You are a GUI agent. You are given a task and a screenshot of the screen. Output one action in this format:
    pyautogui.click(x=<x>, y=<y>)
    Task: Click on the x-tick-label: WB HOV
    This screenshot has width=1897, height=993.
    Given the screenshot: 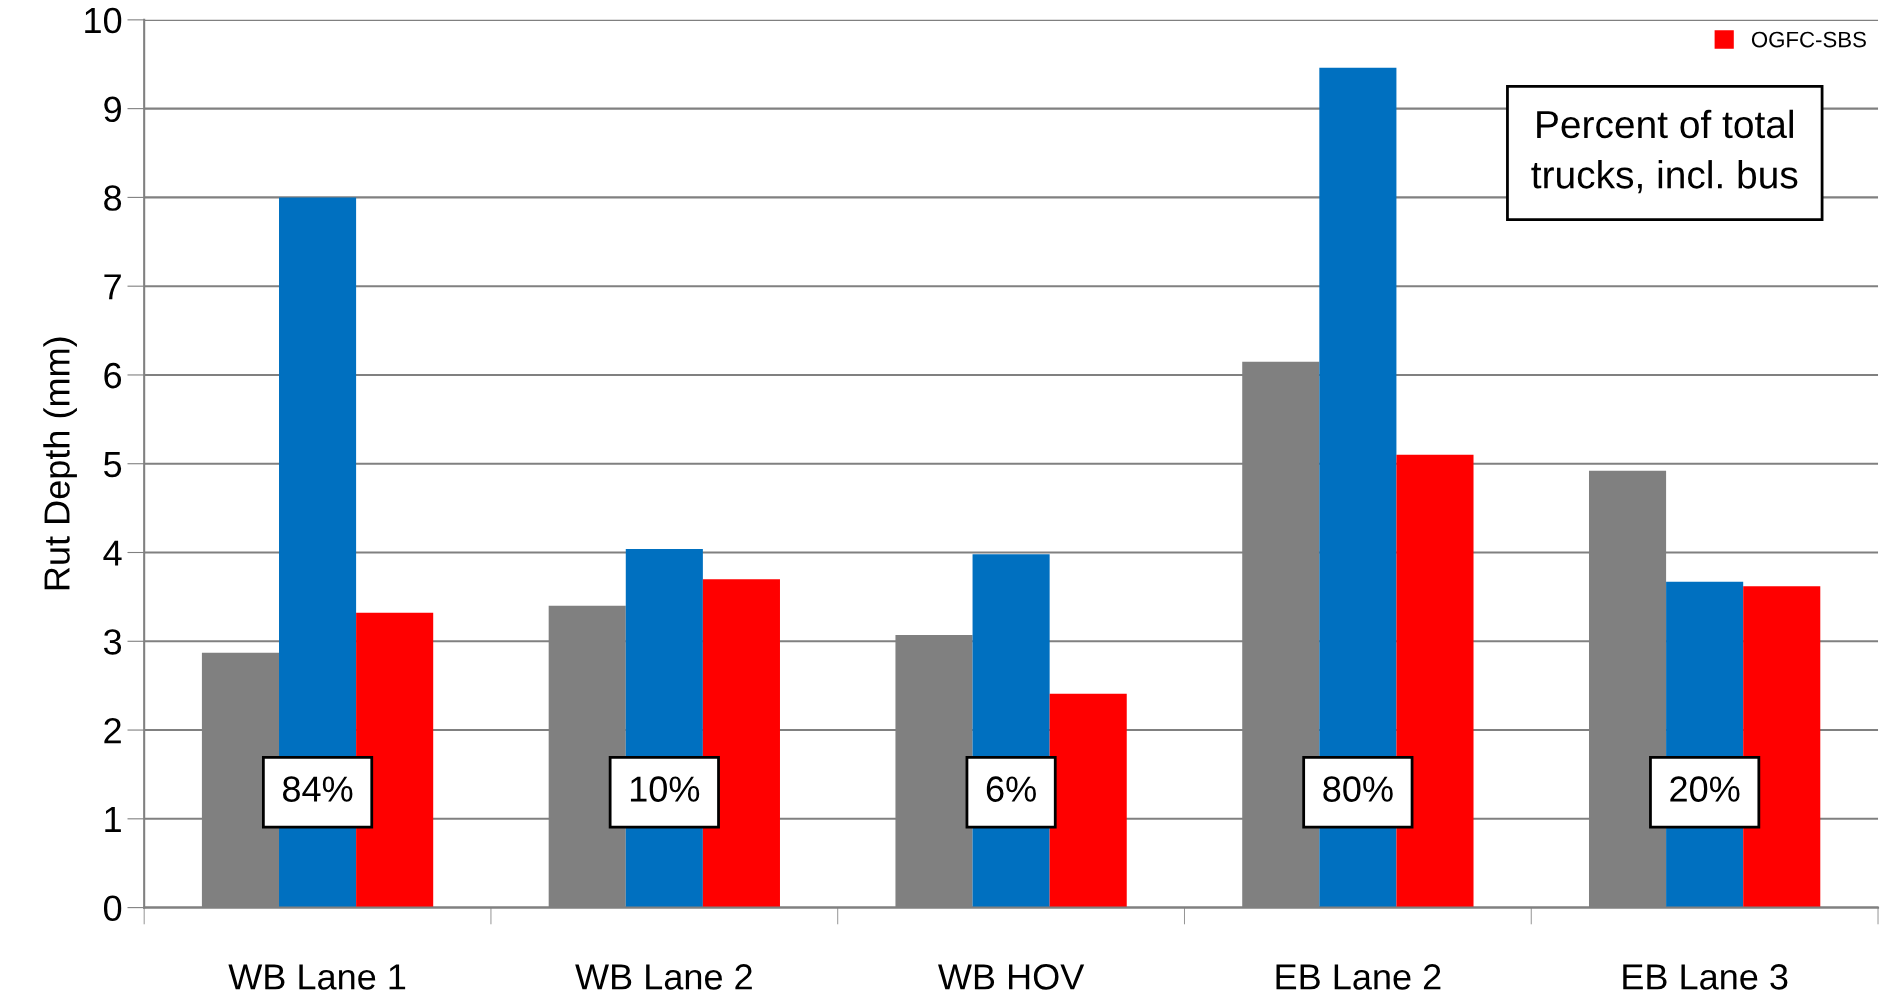 What is the action you would take?
    pyautogui.click(x=1011, y=977)
    